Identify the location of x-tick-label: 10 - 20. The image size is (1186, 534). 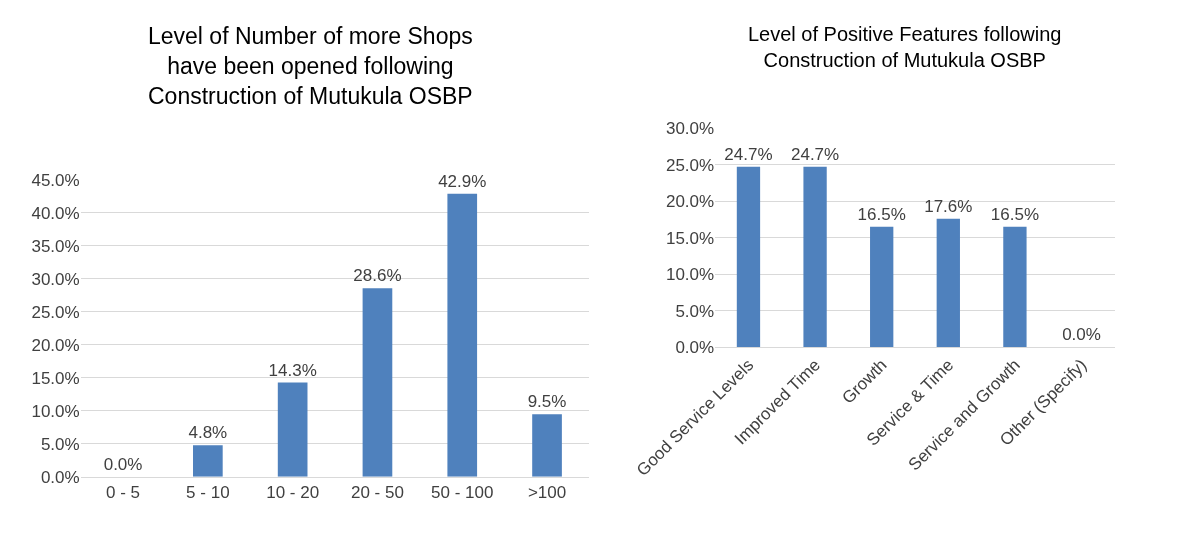
(293, 493).